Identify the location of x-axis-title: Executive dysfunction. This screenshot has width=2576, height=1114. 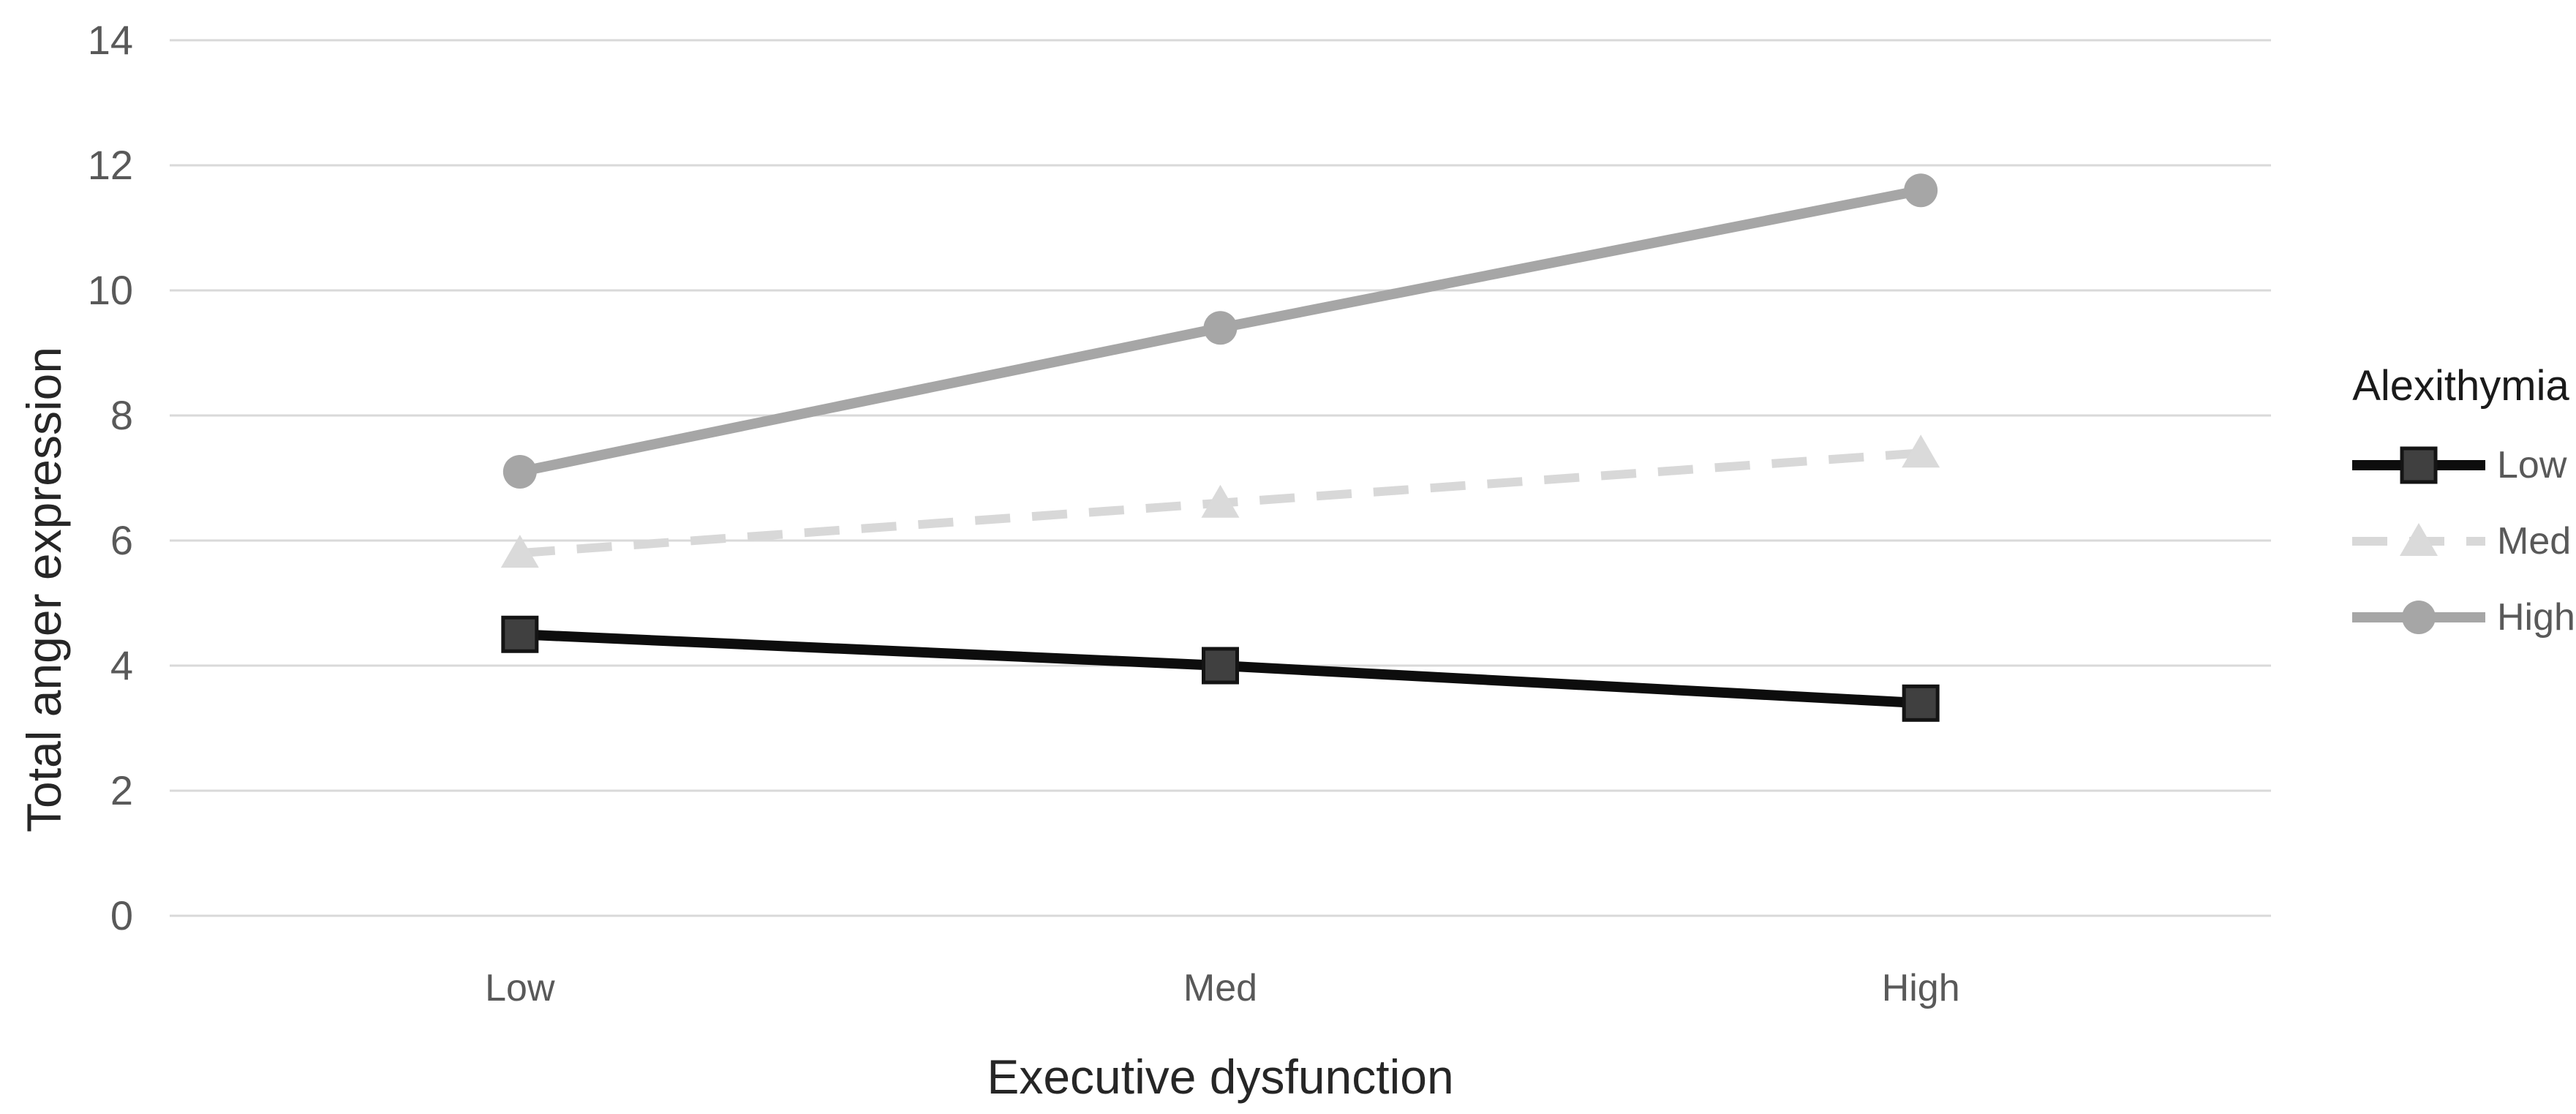
(1220, 1077).